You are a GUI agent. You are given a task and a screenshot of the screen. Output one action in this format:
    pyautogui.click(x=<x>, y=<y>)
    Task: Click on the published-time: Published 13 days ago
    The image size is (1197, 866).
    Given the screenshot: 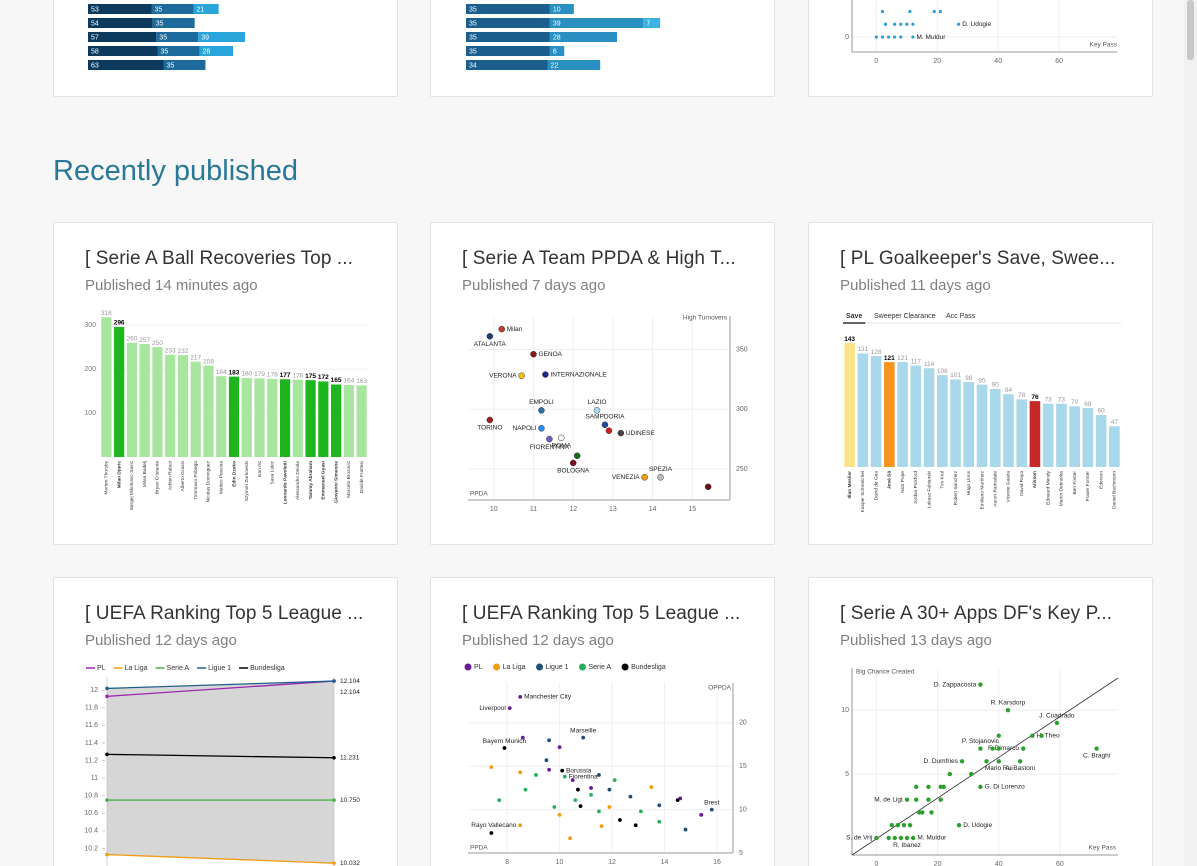 What is the action you would take?
    pyautogui.click(x=916, y=640)
    